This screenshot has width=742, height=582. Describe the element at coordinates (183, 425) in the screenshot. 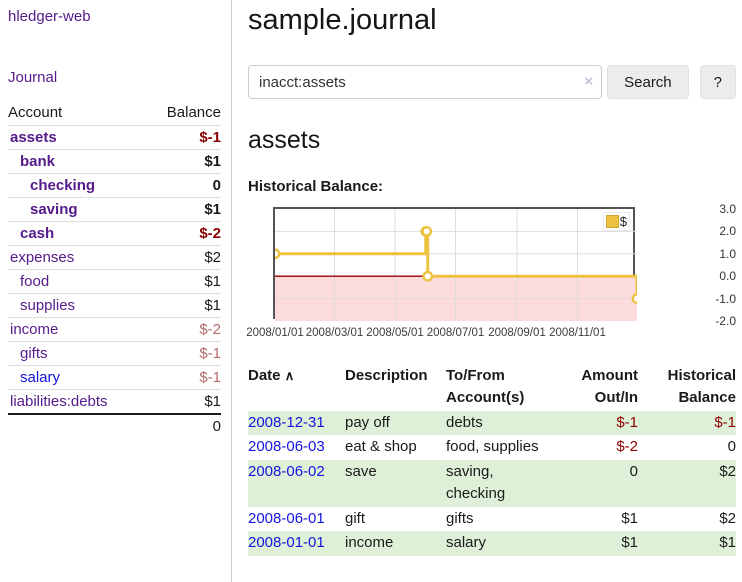

I see `accounts-total-balance: 0` at that location.